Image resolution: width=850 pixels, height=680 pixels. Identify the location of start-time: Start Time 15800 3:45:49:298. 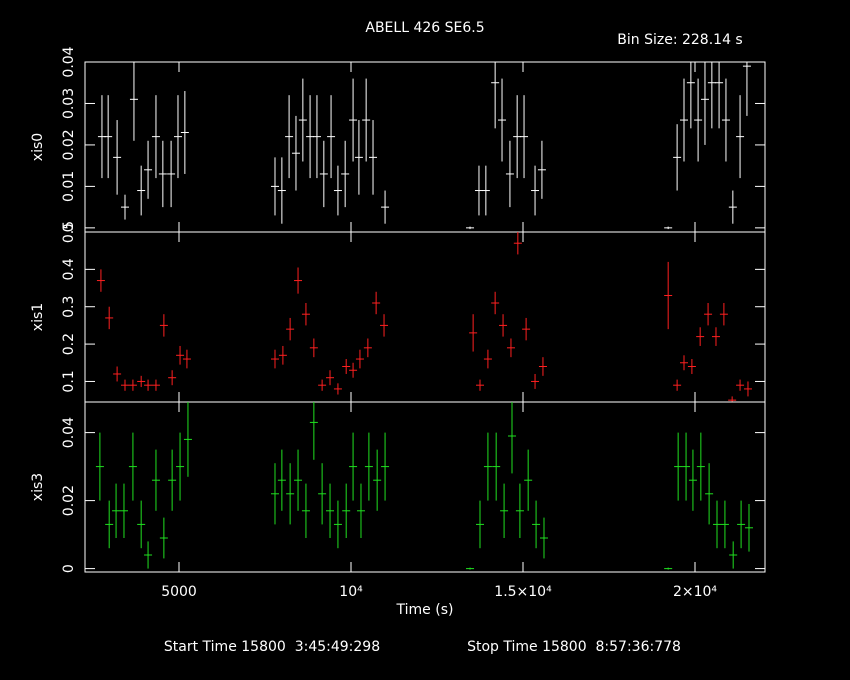
(272, 647).